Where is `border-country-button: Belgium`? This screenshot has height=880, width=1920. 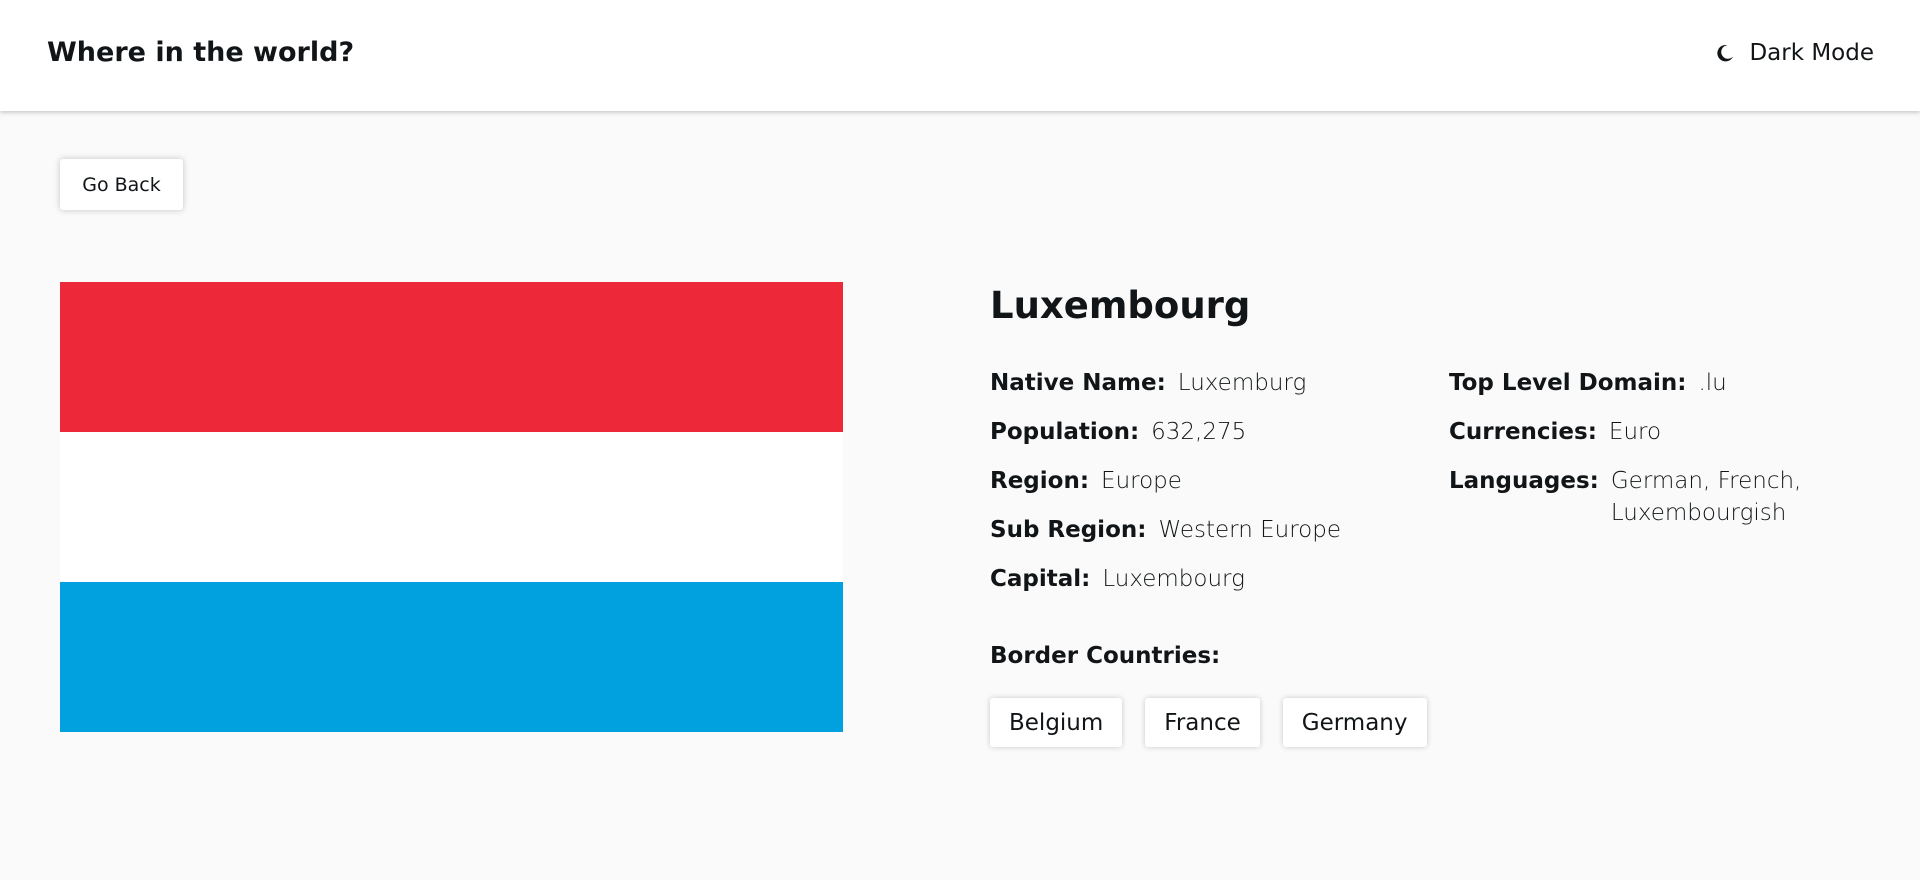 border-country-button: Belgium is located at coordinates (1056, 722).